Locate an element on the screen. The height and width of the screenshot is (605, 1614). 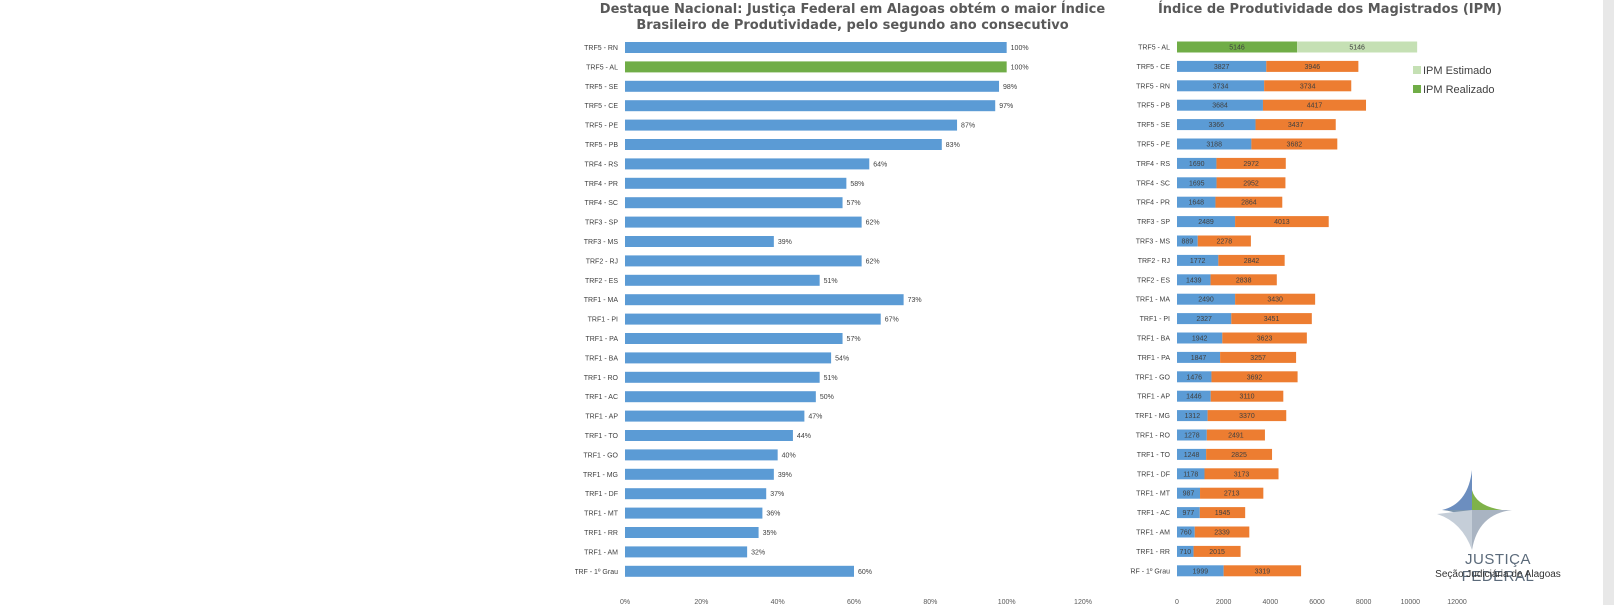
data-label-realizado: 1772 is located at coordinates (1198, 261).